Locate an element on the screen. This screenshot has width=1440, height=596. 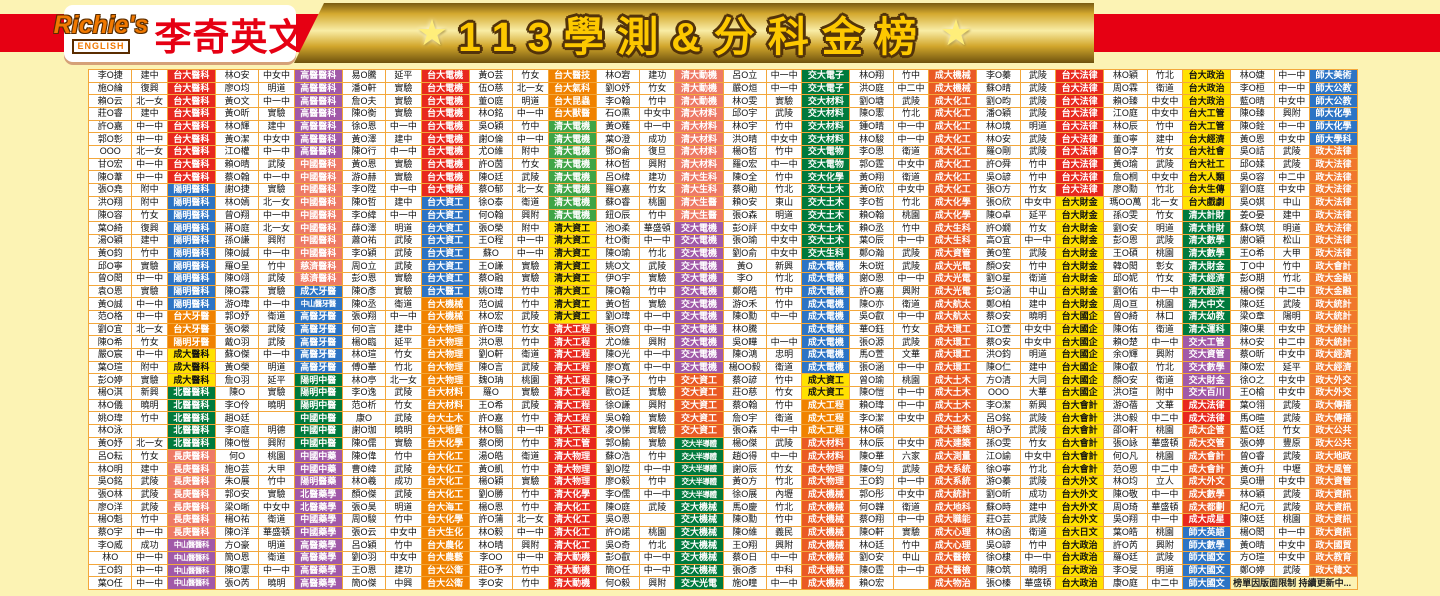
student-name: 張O堯 is located at coordinates (110, 190).